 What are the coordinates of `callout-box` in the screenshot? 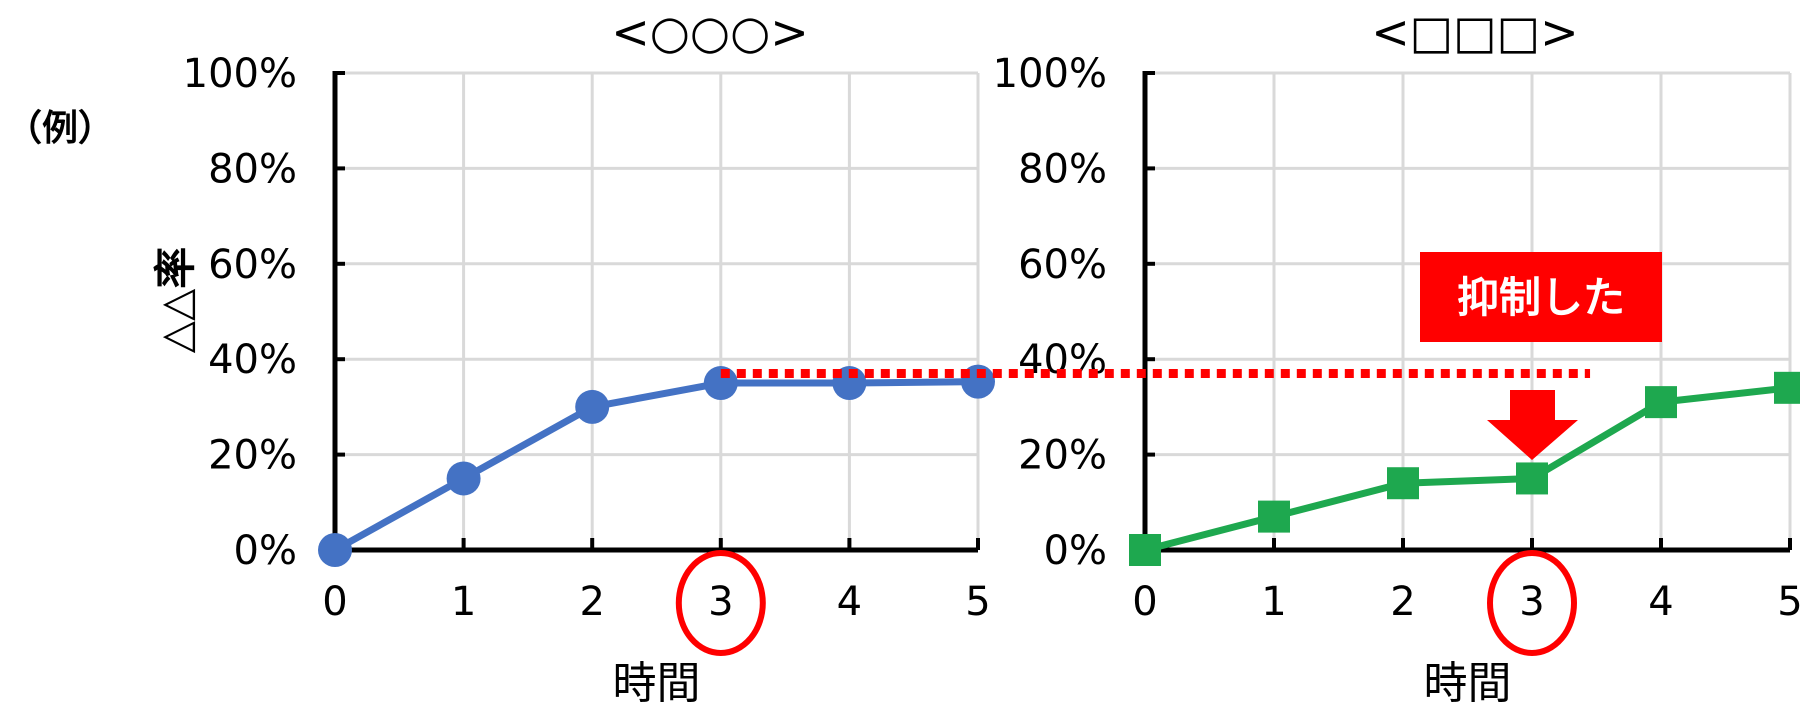 It's located at (1541, 297).